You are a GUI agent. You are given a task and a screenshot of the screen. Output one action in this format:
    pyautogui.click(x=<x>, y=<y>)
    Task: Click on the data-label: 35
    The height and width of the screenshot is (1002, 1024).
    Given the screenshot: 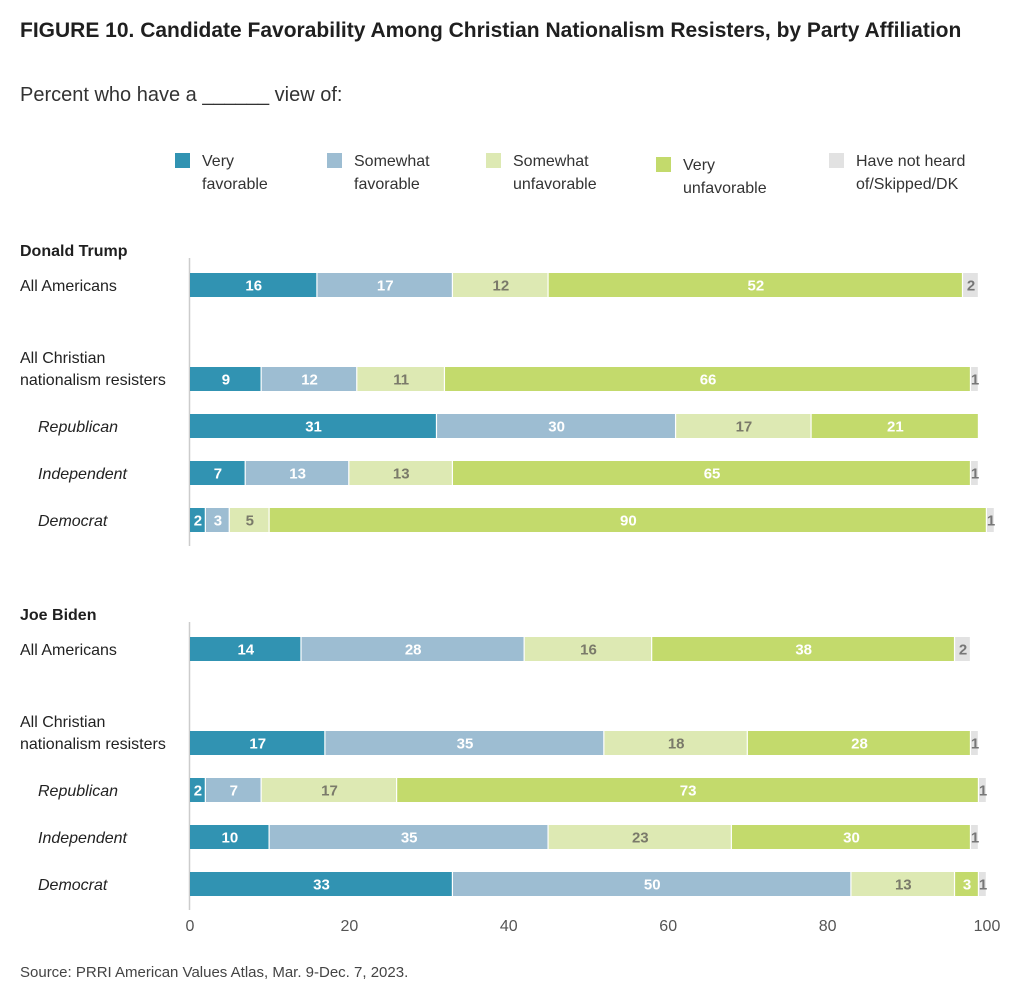 What is the action you would take?
    pyautogui.click(x=465, y=744)
    